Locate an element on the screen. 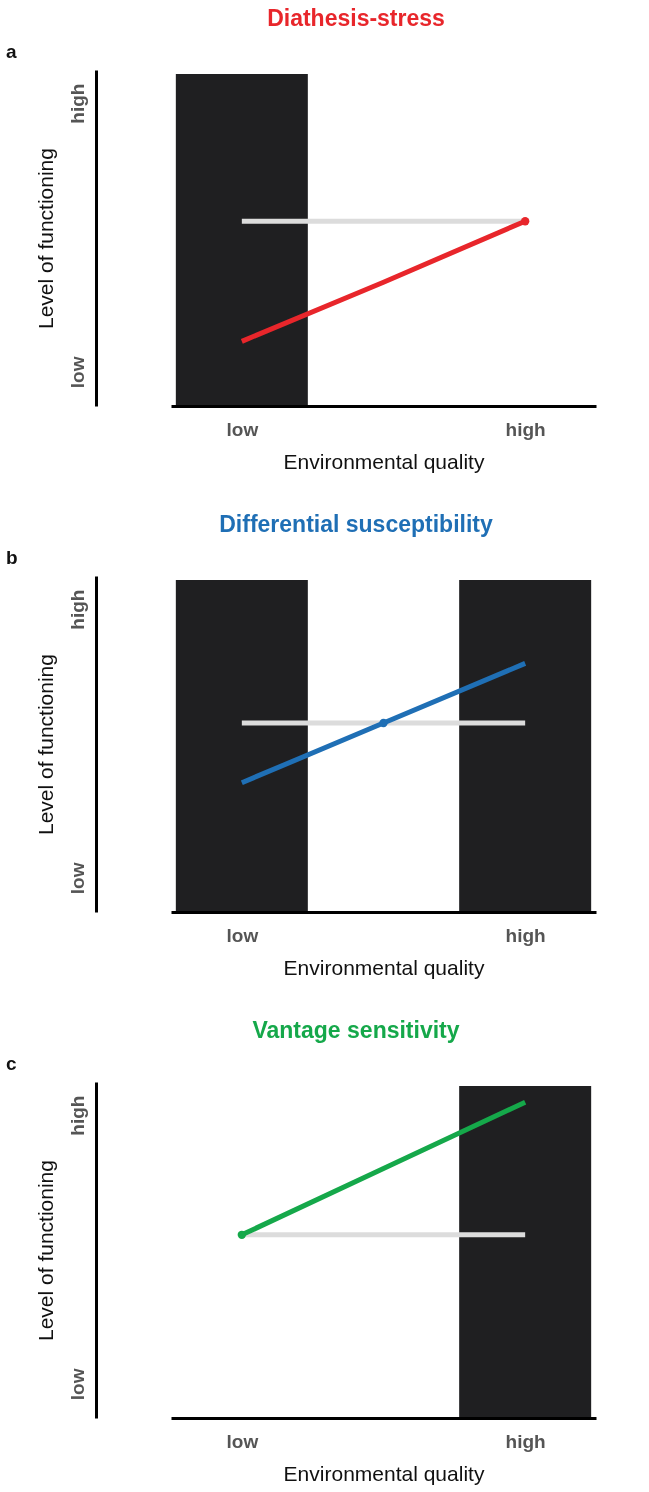 The image size is (649, 1492). text: a is located at coordinates (11, 51).